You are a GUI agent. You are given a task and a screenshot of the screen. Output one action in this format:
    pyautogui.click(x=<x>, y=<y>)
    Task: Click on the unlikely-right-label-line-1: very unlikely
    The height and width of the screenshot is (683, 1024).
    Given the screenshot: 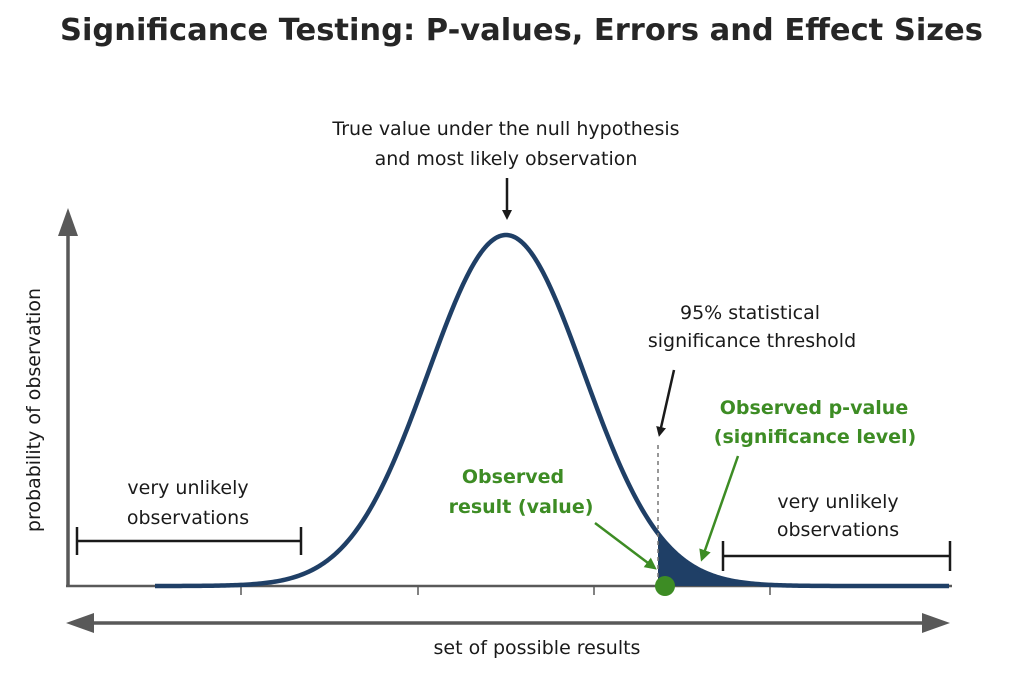 What is the action you would take?
    pyautogui.click(x=837, y=502)
    